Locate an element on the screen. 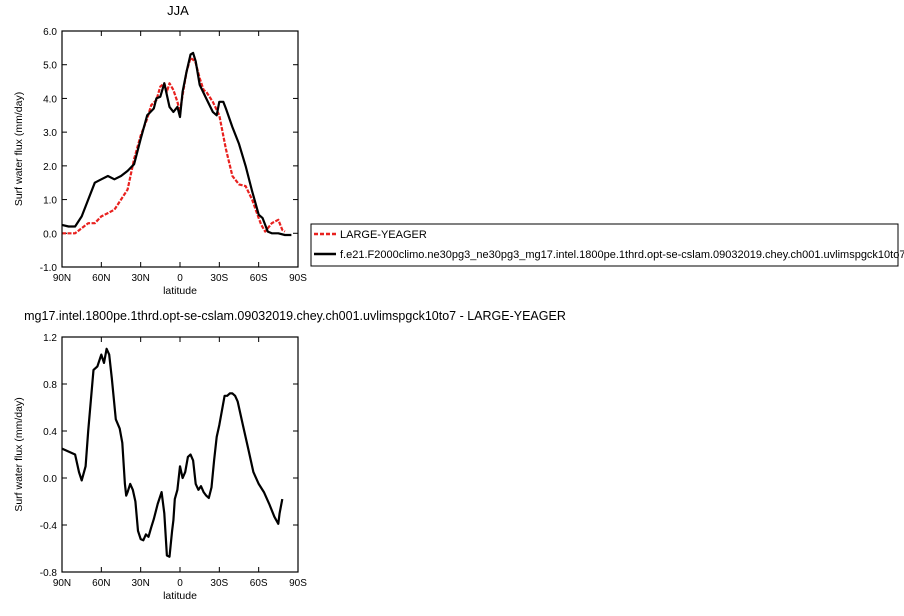 This screenshot has width=904, height=616. chart-1-ytick-label: 4.0 is located at coordinates (50, 99).